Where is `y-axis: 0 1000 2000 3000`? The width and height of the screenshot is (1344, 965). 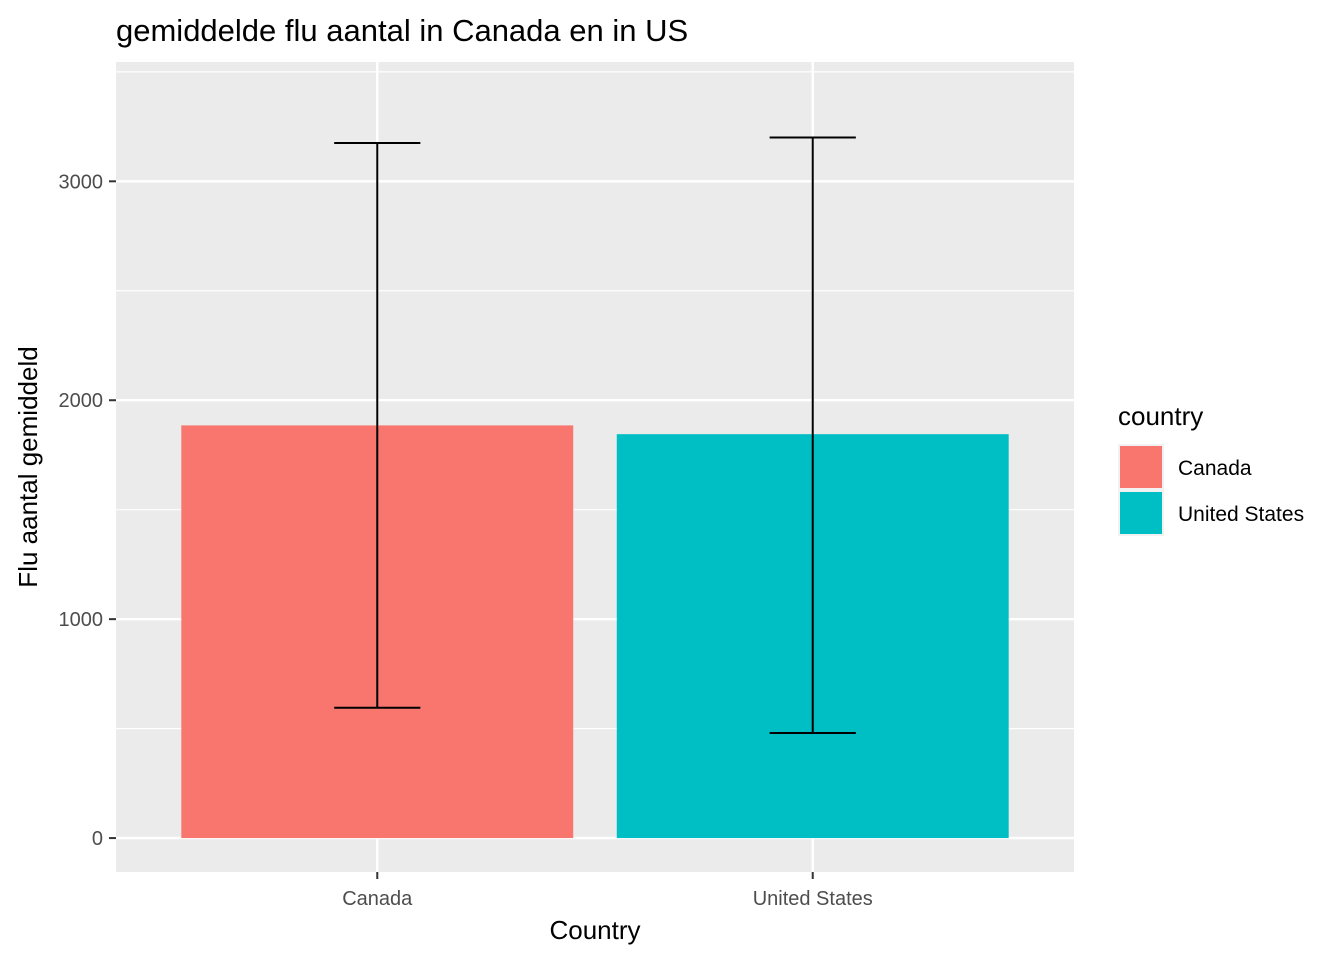 y-axis: 0 1000 2000 3000 is located at coordinates (87, 510).